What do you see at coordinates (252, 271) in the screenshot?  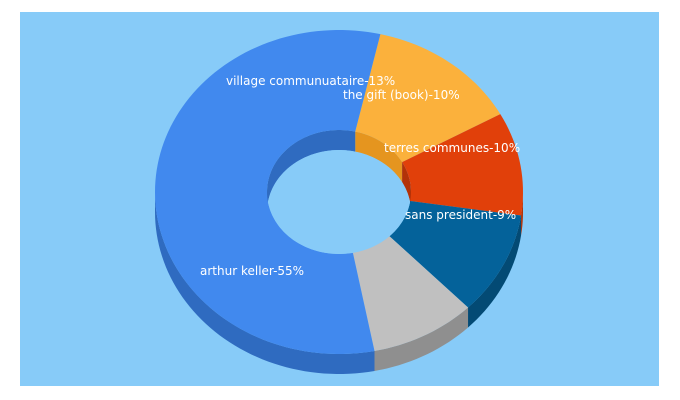 I see `slice-label-arthur-keller-55: arthur keller-55%` at bounding box center [252, 271].